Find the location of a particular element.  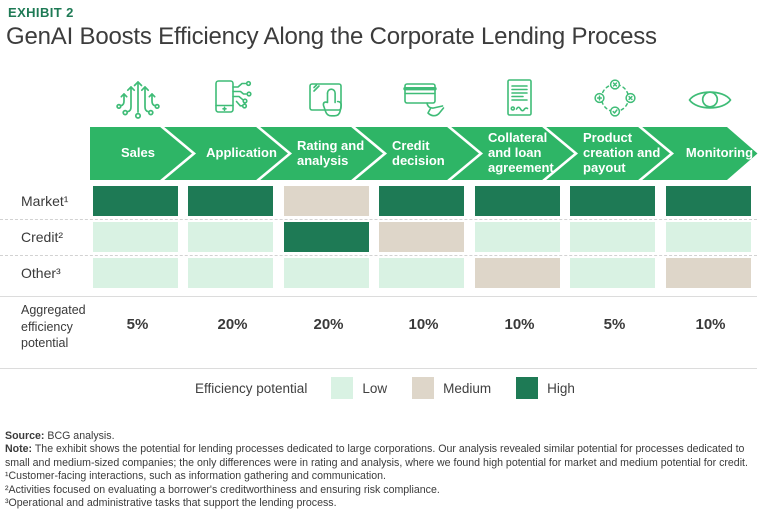

legend-title: Efficiency potential is located at coordinates (251, 388).